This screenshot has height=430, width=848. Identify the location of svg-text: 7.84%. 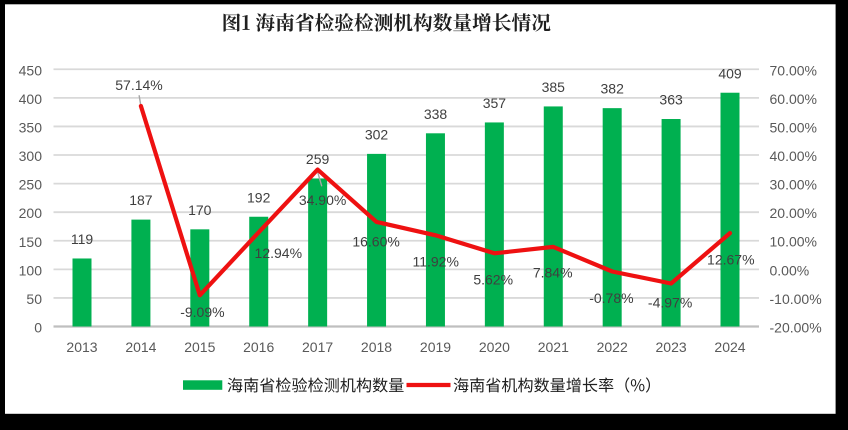
(553, 273).